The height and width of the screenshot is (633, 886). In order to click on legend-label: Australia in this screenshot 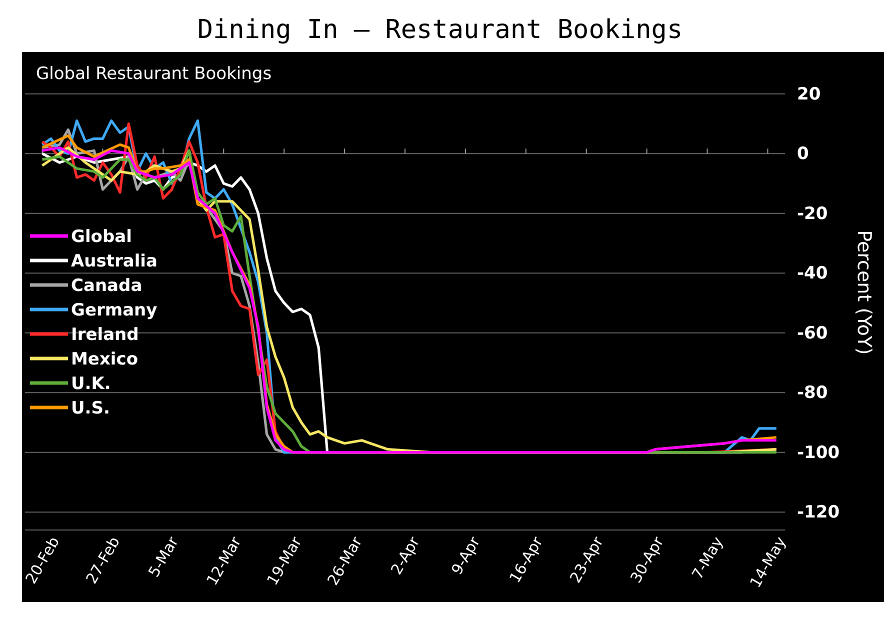, I will do `click(114, 261)`.